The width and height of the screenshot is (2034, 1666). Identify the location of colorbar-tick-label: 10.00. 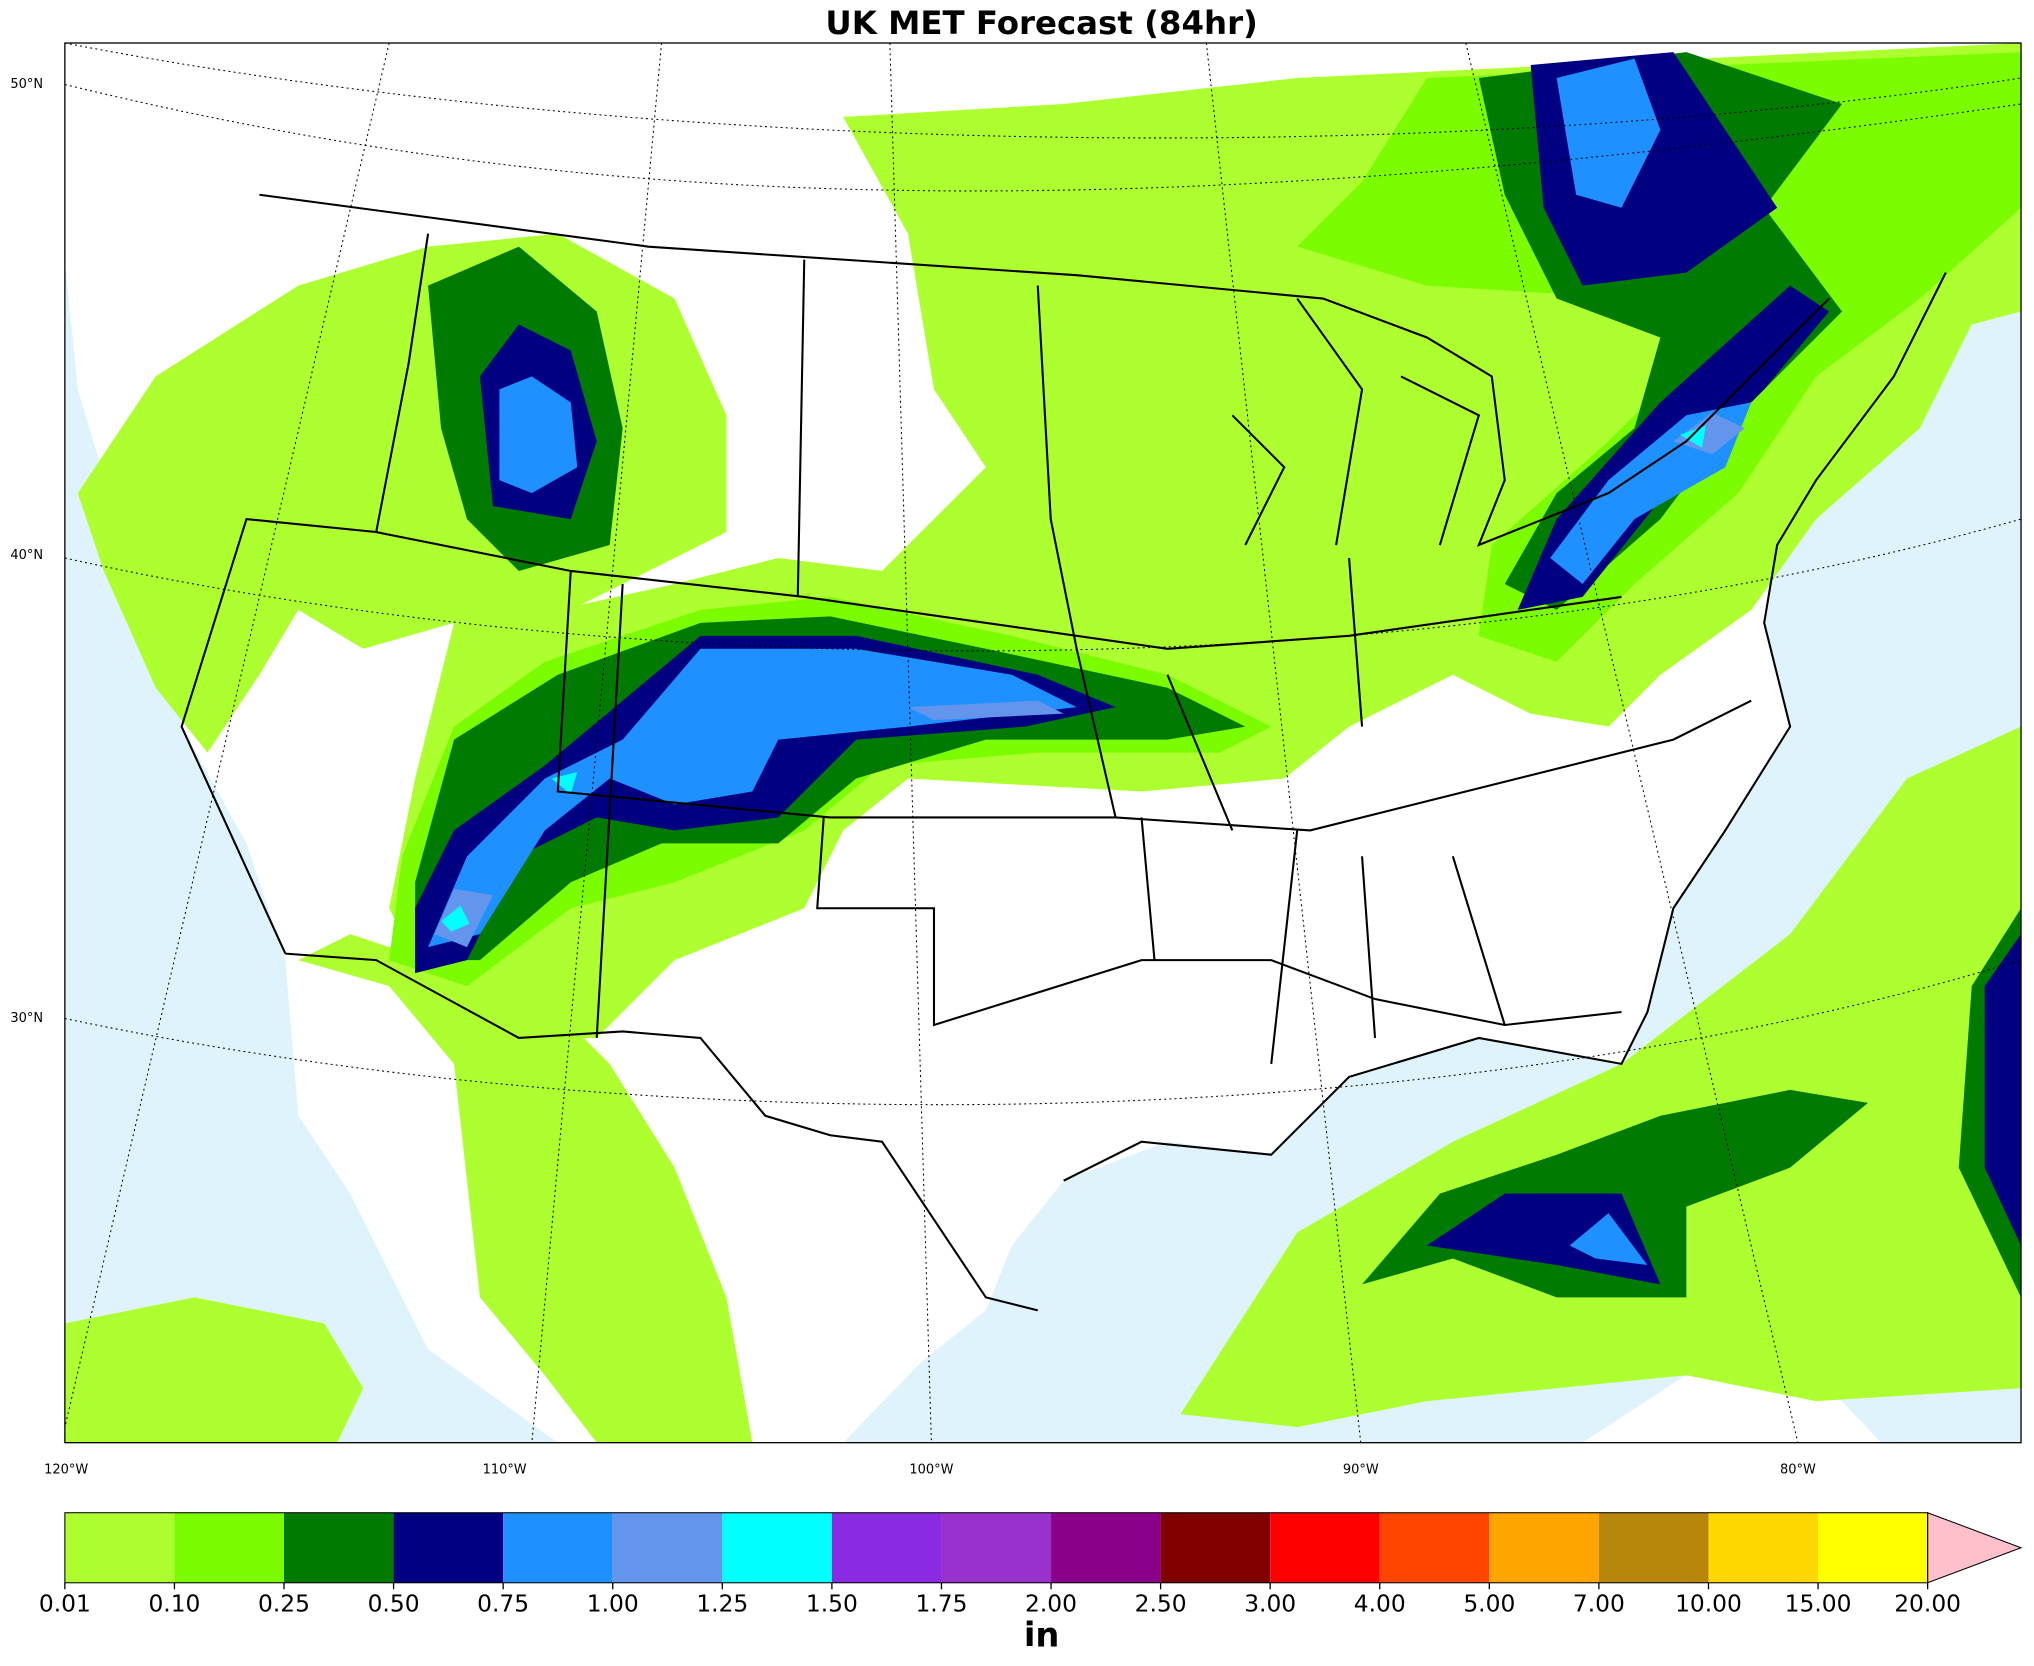
(1708, 1603).